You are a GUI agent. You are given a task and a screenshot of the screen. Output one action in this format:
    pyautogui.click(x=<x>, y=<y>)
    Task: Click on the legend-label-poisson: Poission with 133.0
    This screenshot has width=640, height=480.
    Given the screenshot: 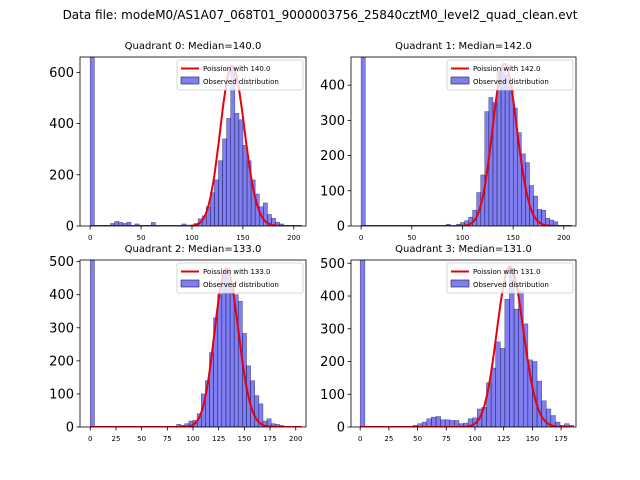 What is the action you would take?
    pyautogui.click(x=237, y=272)
    